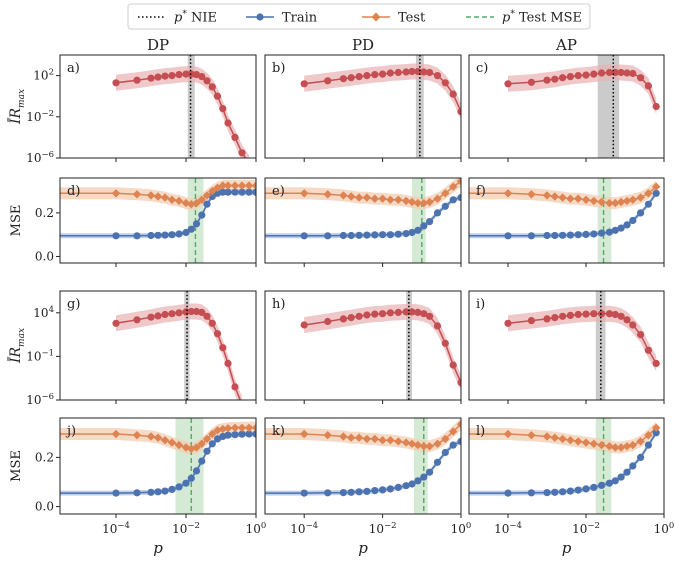 The height and width of the screenshot is (563, 682). Describe the element at coordinates (70, 431) in the screenshot. I see `panel-letter: j)` at that location.